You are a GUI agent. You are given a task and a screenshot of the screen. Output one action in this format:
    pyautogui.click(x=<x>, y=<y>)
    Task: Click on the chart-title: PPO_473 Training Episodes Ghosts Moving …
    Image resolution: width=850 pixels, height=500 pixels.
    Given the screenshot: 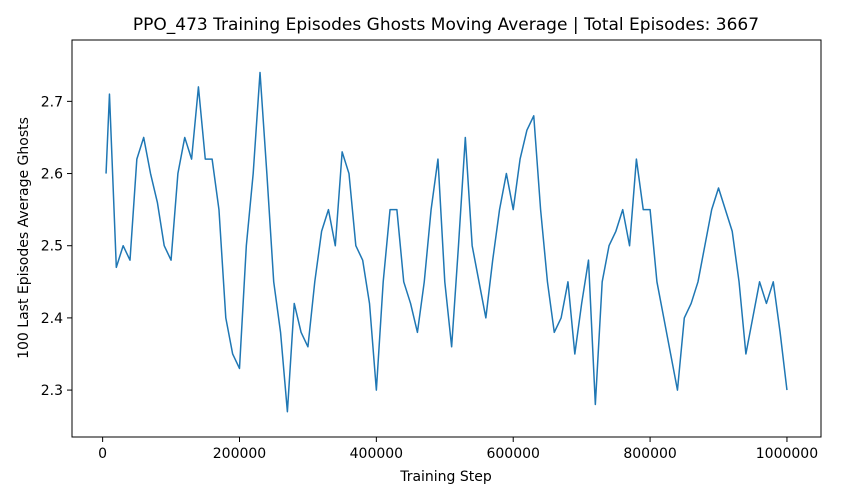 What is the action you would take?
    pyautogui.click(x=446, y=25)
    